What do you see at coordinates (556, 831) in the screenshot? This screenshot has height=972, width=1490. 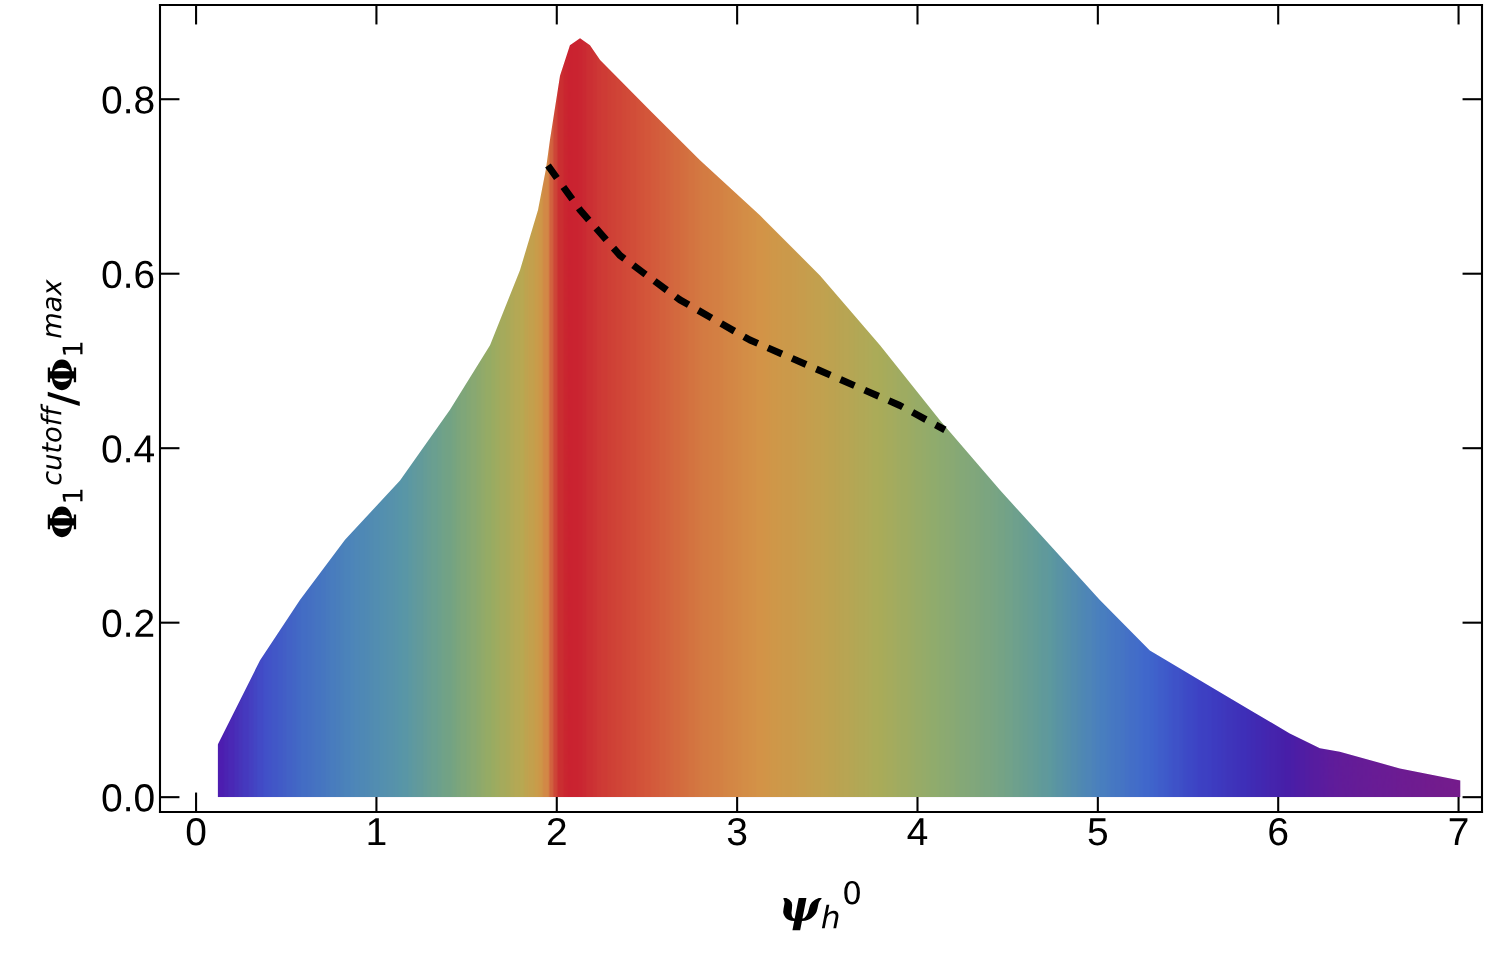 I see `x-tick-label: 2` at bounding box center [556, 831].